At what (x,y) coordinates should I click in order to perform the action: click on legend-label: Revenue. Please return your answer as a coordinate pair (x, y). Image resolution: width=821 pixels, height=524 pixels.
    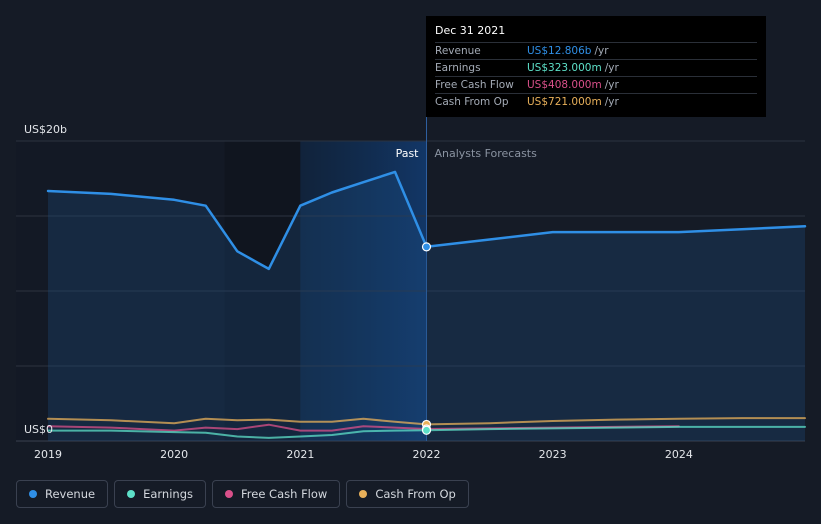
    Looking at the image, I should click on (70, 494).